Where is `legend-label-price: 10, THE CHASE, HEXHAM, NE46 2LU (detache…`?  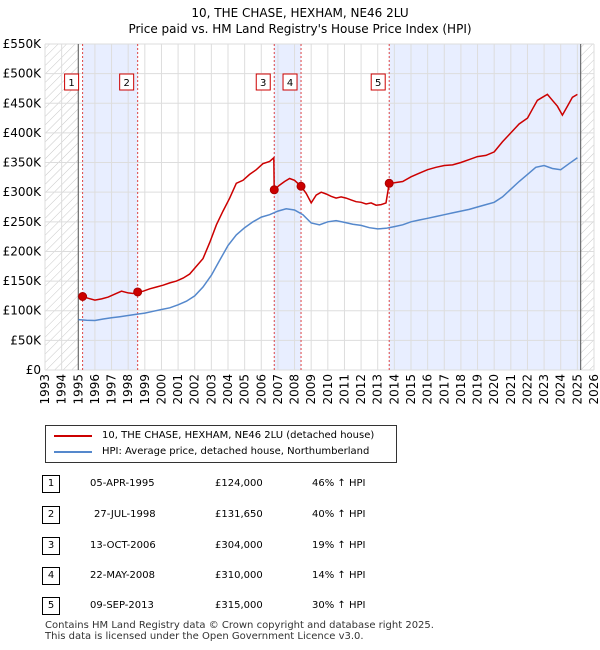
legend-label-price: 10, THE CHASE, HEXHAM, NE46 2LU (detache… is located at coordinates (238, 435).